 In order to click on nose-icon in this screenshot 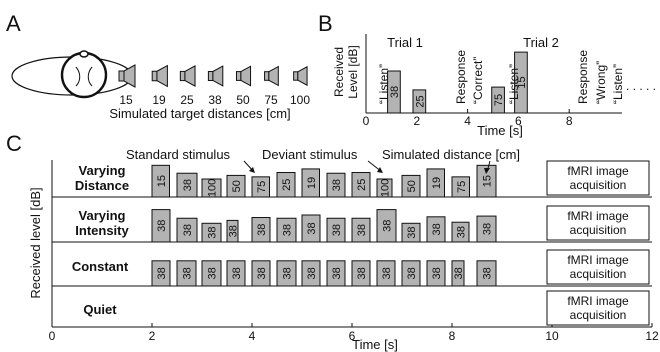, I will do `click(84, 54)`.